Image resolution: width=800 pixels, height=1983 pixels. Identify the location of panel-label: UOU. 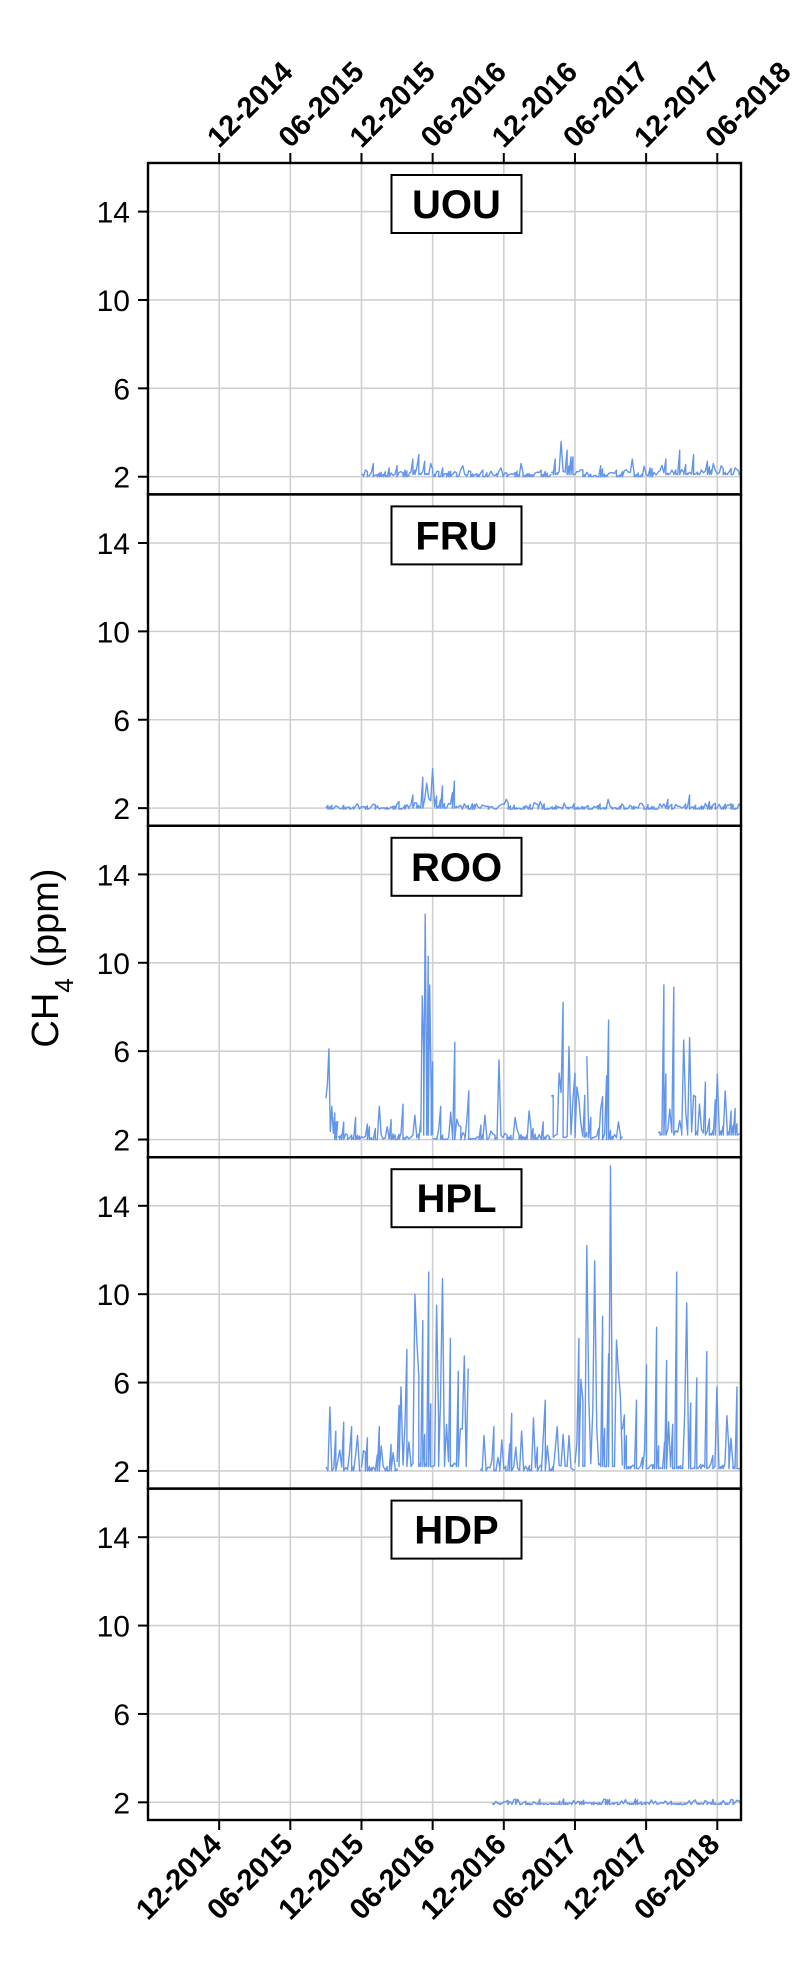
(456, 205).